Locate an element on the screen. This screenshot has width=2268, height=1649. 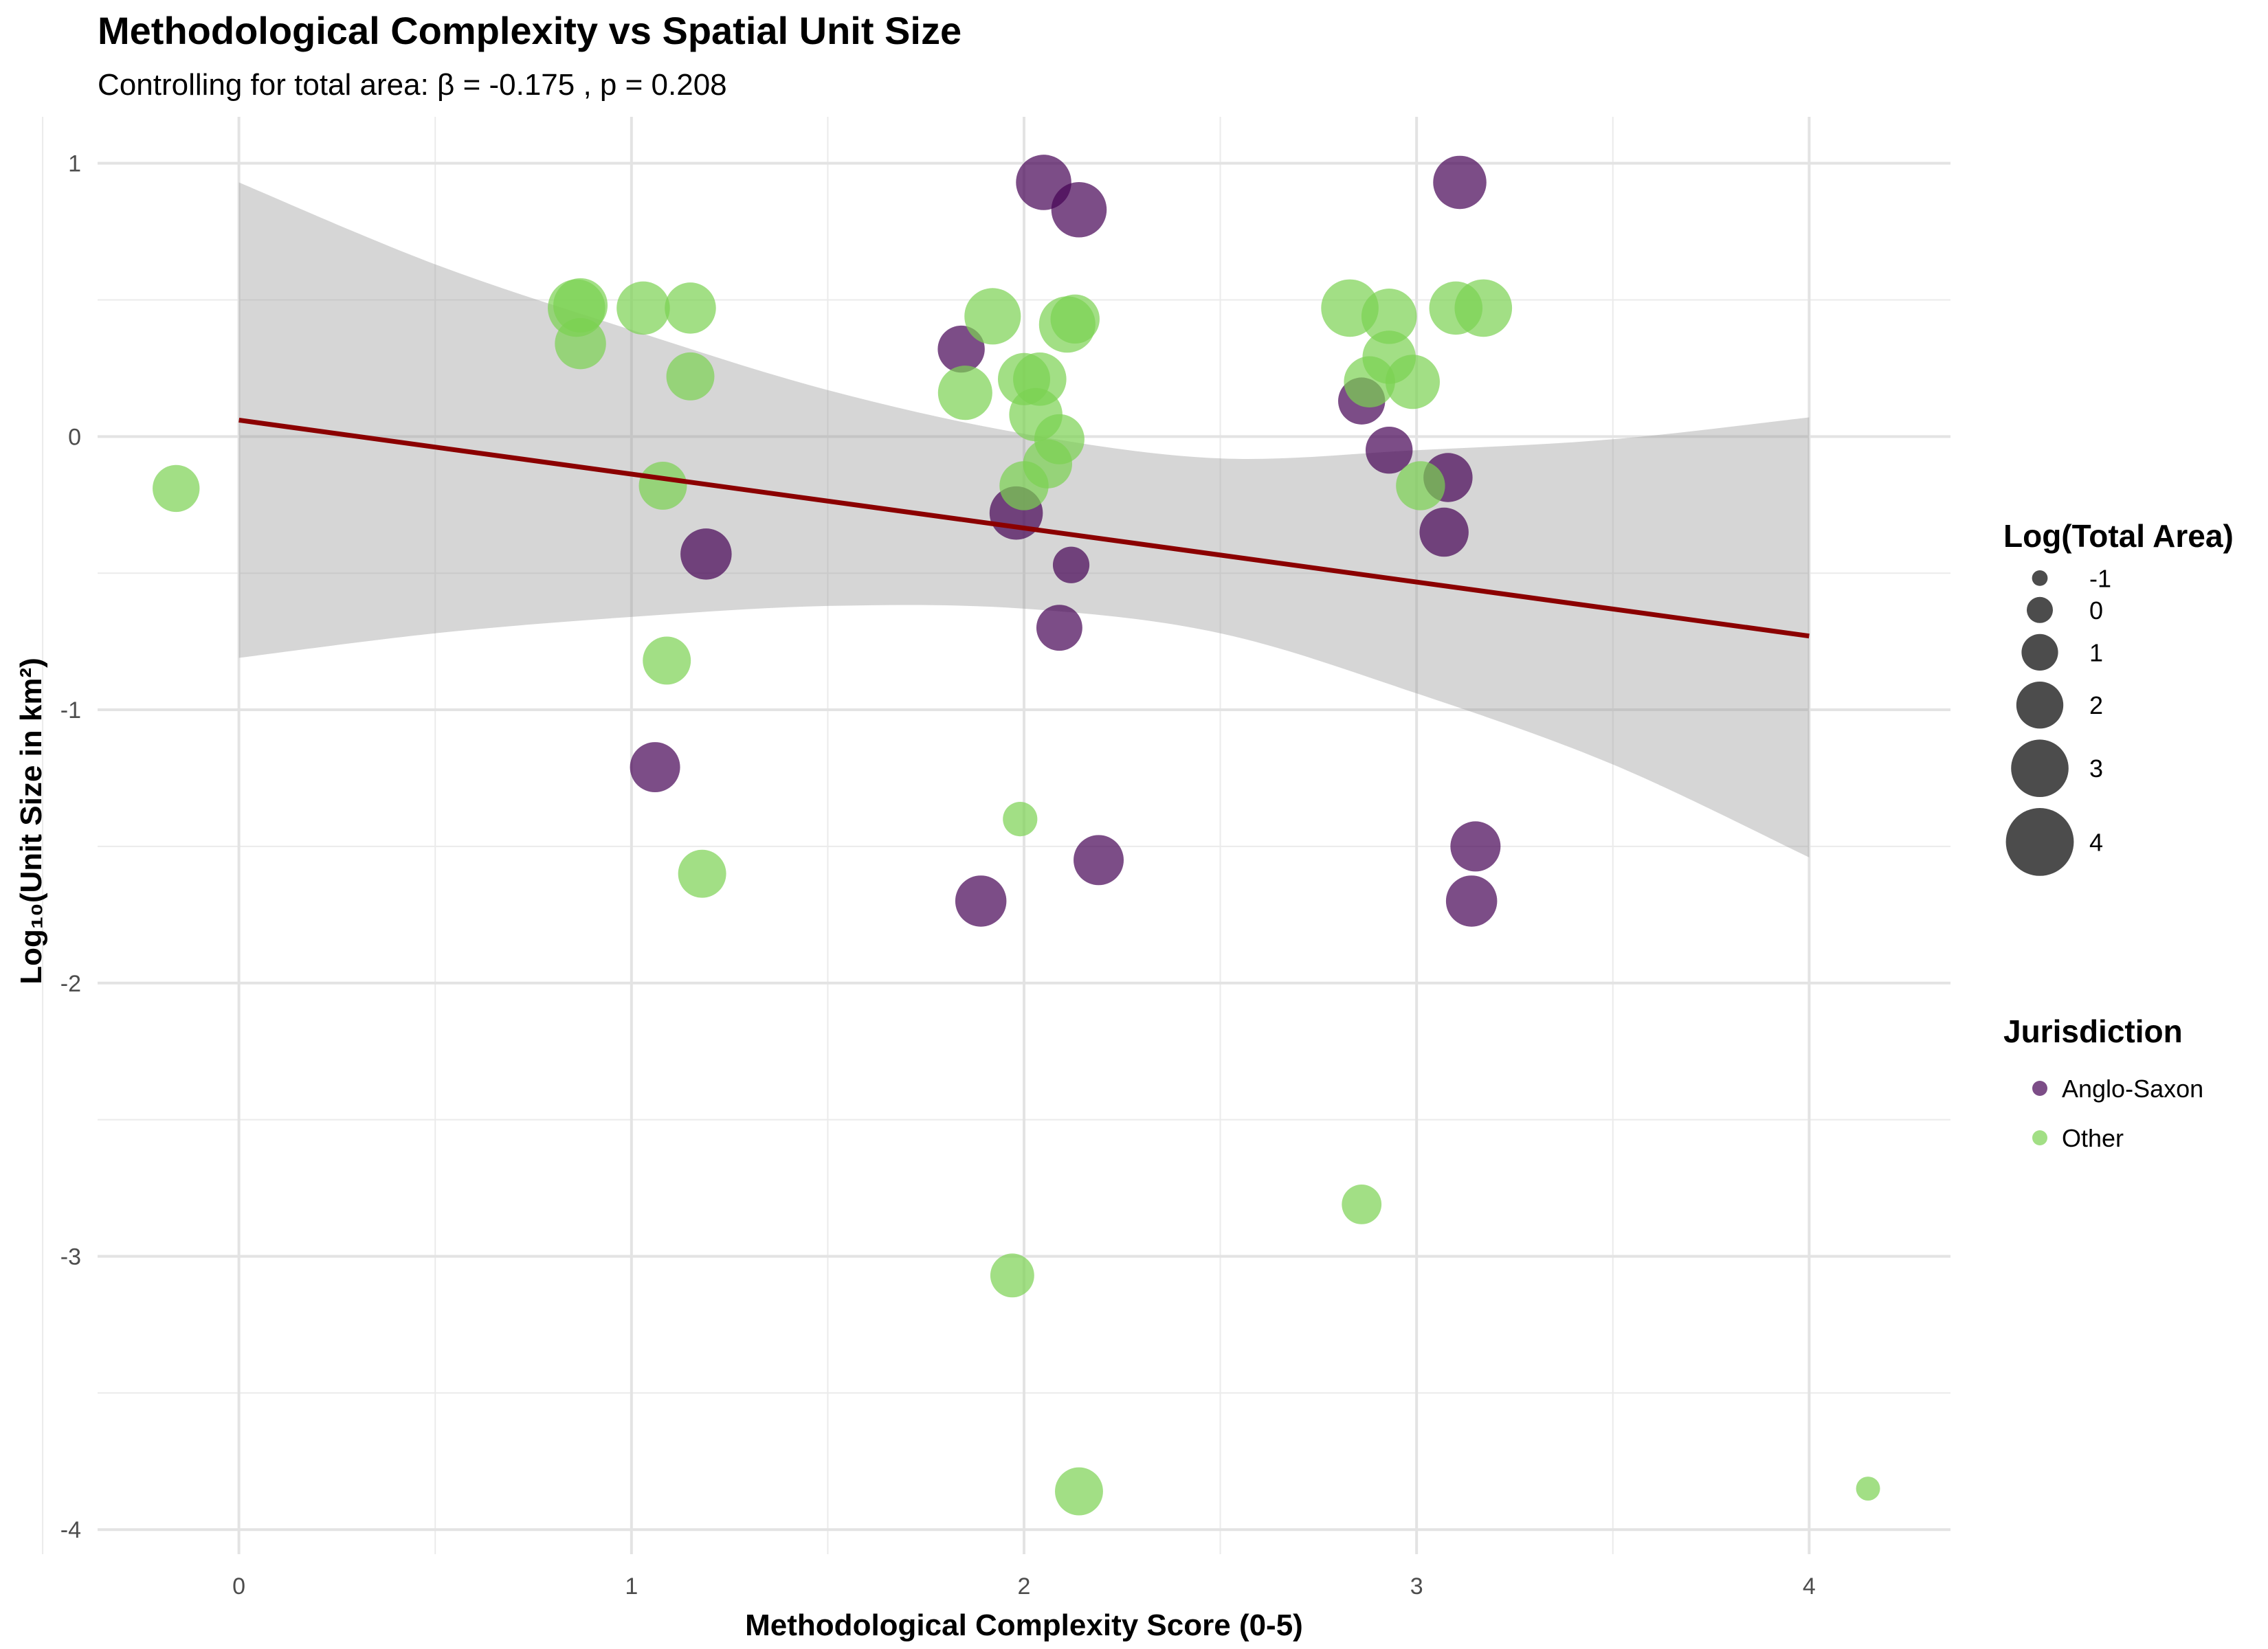
x-axis-ticks: 0 1 2 3 4 is located at coordinates (1024, 1586).